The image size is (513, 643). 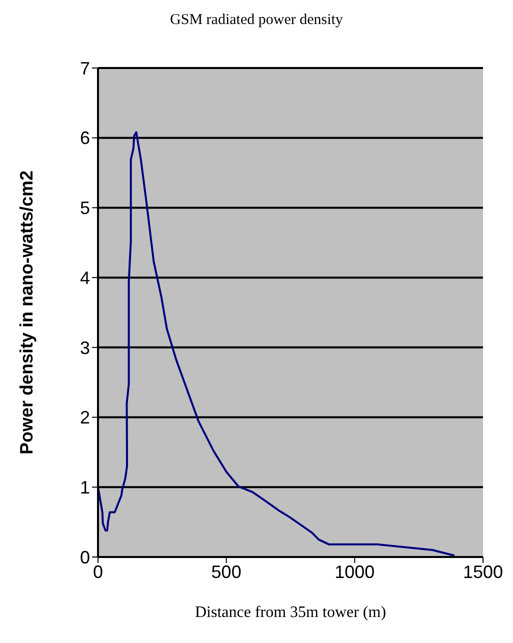 I want to click on x-tick-label: 0, so click(x=98, y=572).